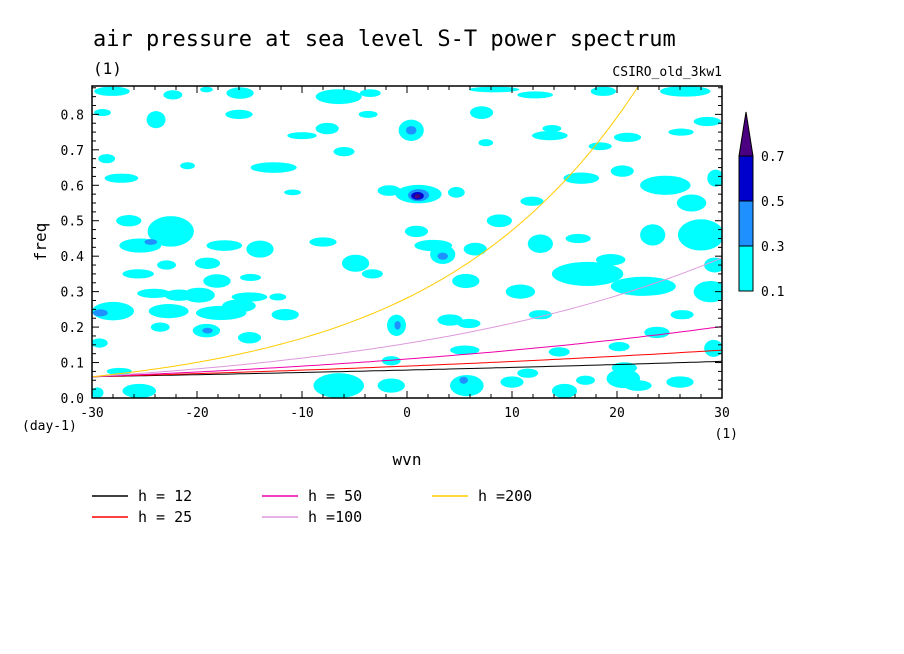 The width and height of the screenshot is (904, 654). I want to click on x-tick-label: -20, so click(196, 413).